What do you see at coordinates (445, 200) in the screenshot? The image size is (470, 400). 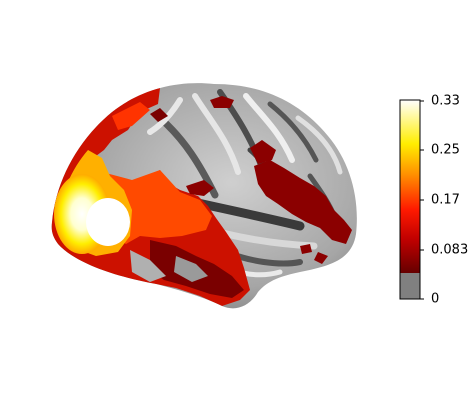 I see `colorbar-tick-2: 0.17` at bounding box center [445, 200].